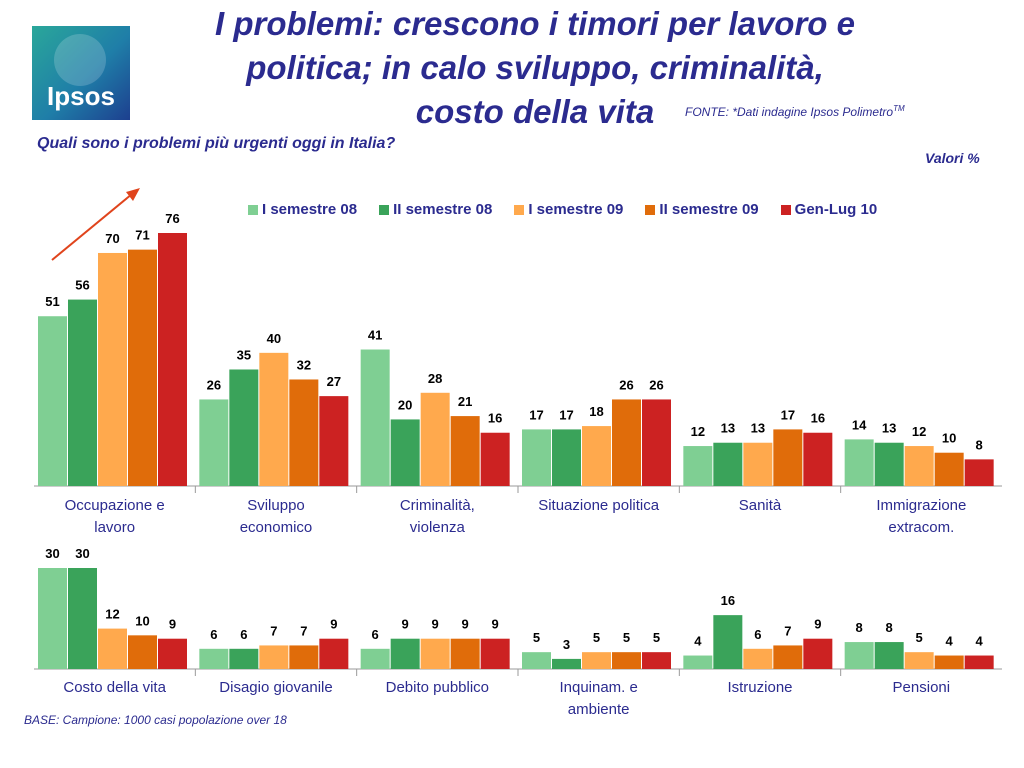 The image size is (1024, 768). Describe the element at coordinates (698, 641) in the screenshot. I see `bar-value-label: 4` at that location.